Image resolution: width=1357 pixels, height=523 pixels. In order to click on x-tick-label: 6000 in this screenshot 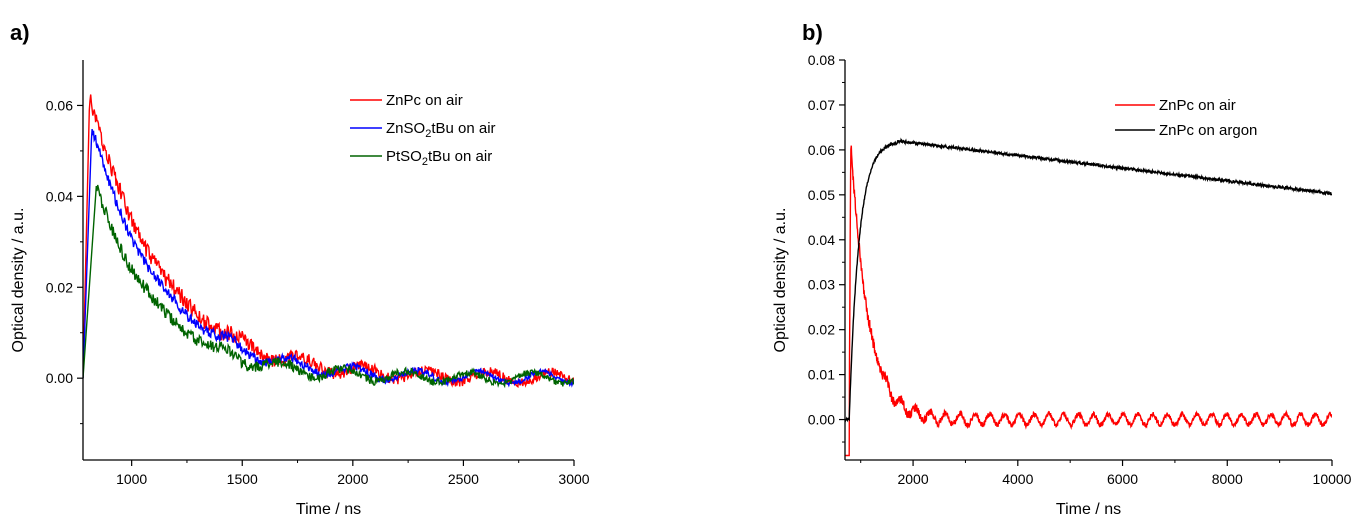, I will do `click(1122, 479)`.